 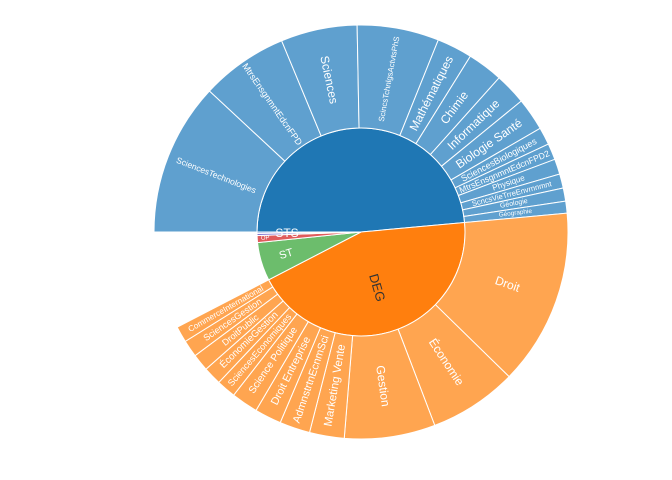 I want to click on label-sts: STS, so click(x=286, y=233).